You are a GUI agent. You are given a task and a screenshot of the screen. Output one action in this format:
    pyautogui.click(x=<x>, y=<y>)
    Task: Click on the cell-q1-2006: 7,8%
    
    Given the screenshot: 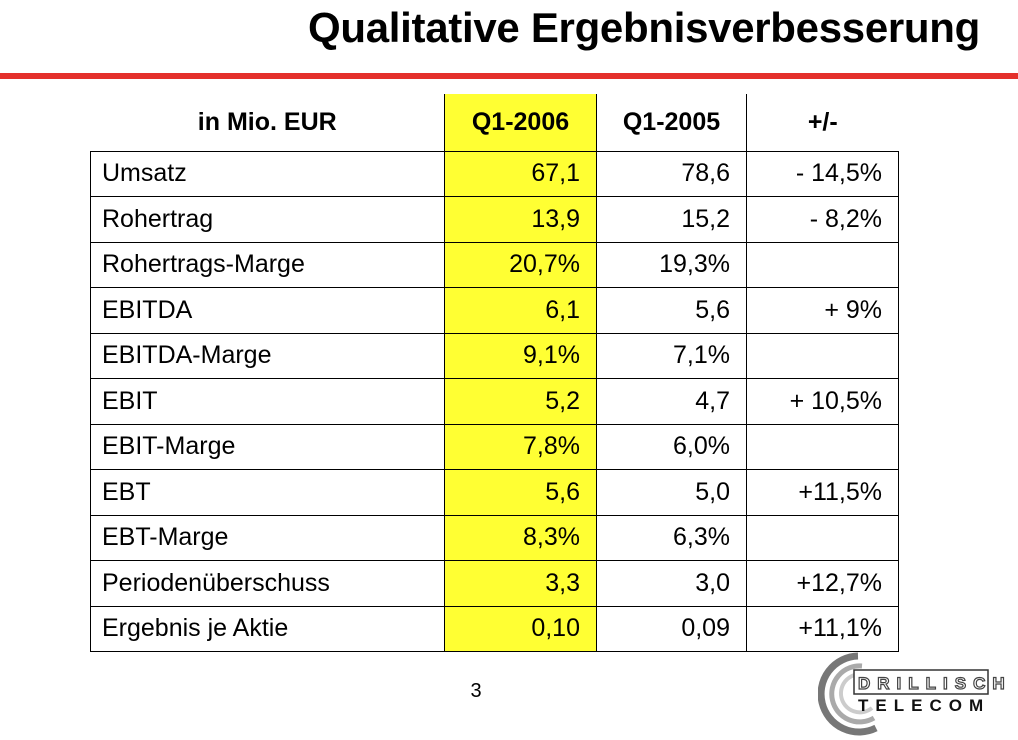 What is the action you would take?
    pyautogui.click(x=520, y=446)
    